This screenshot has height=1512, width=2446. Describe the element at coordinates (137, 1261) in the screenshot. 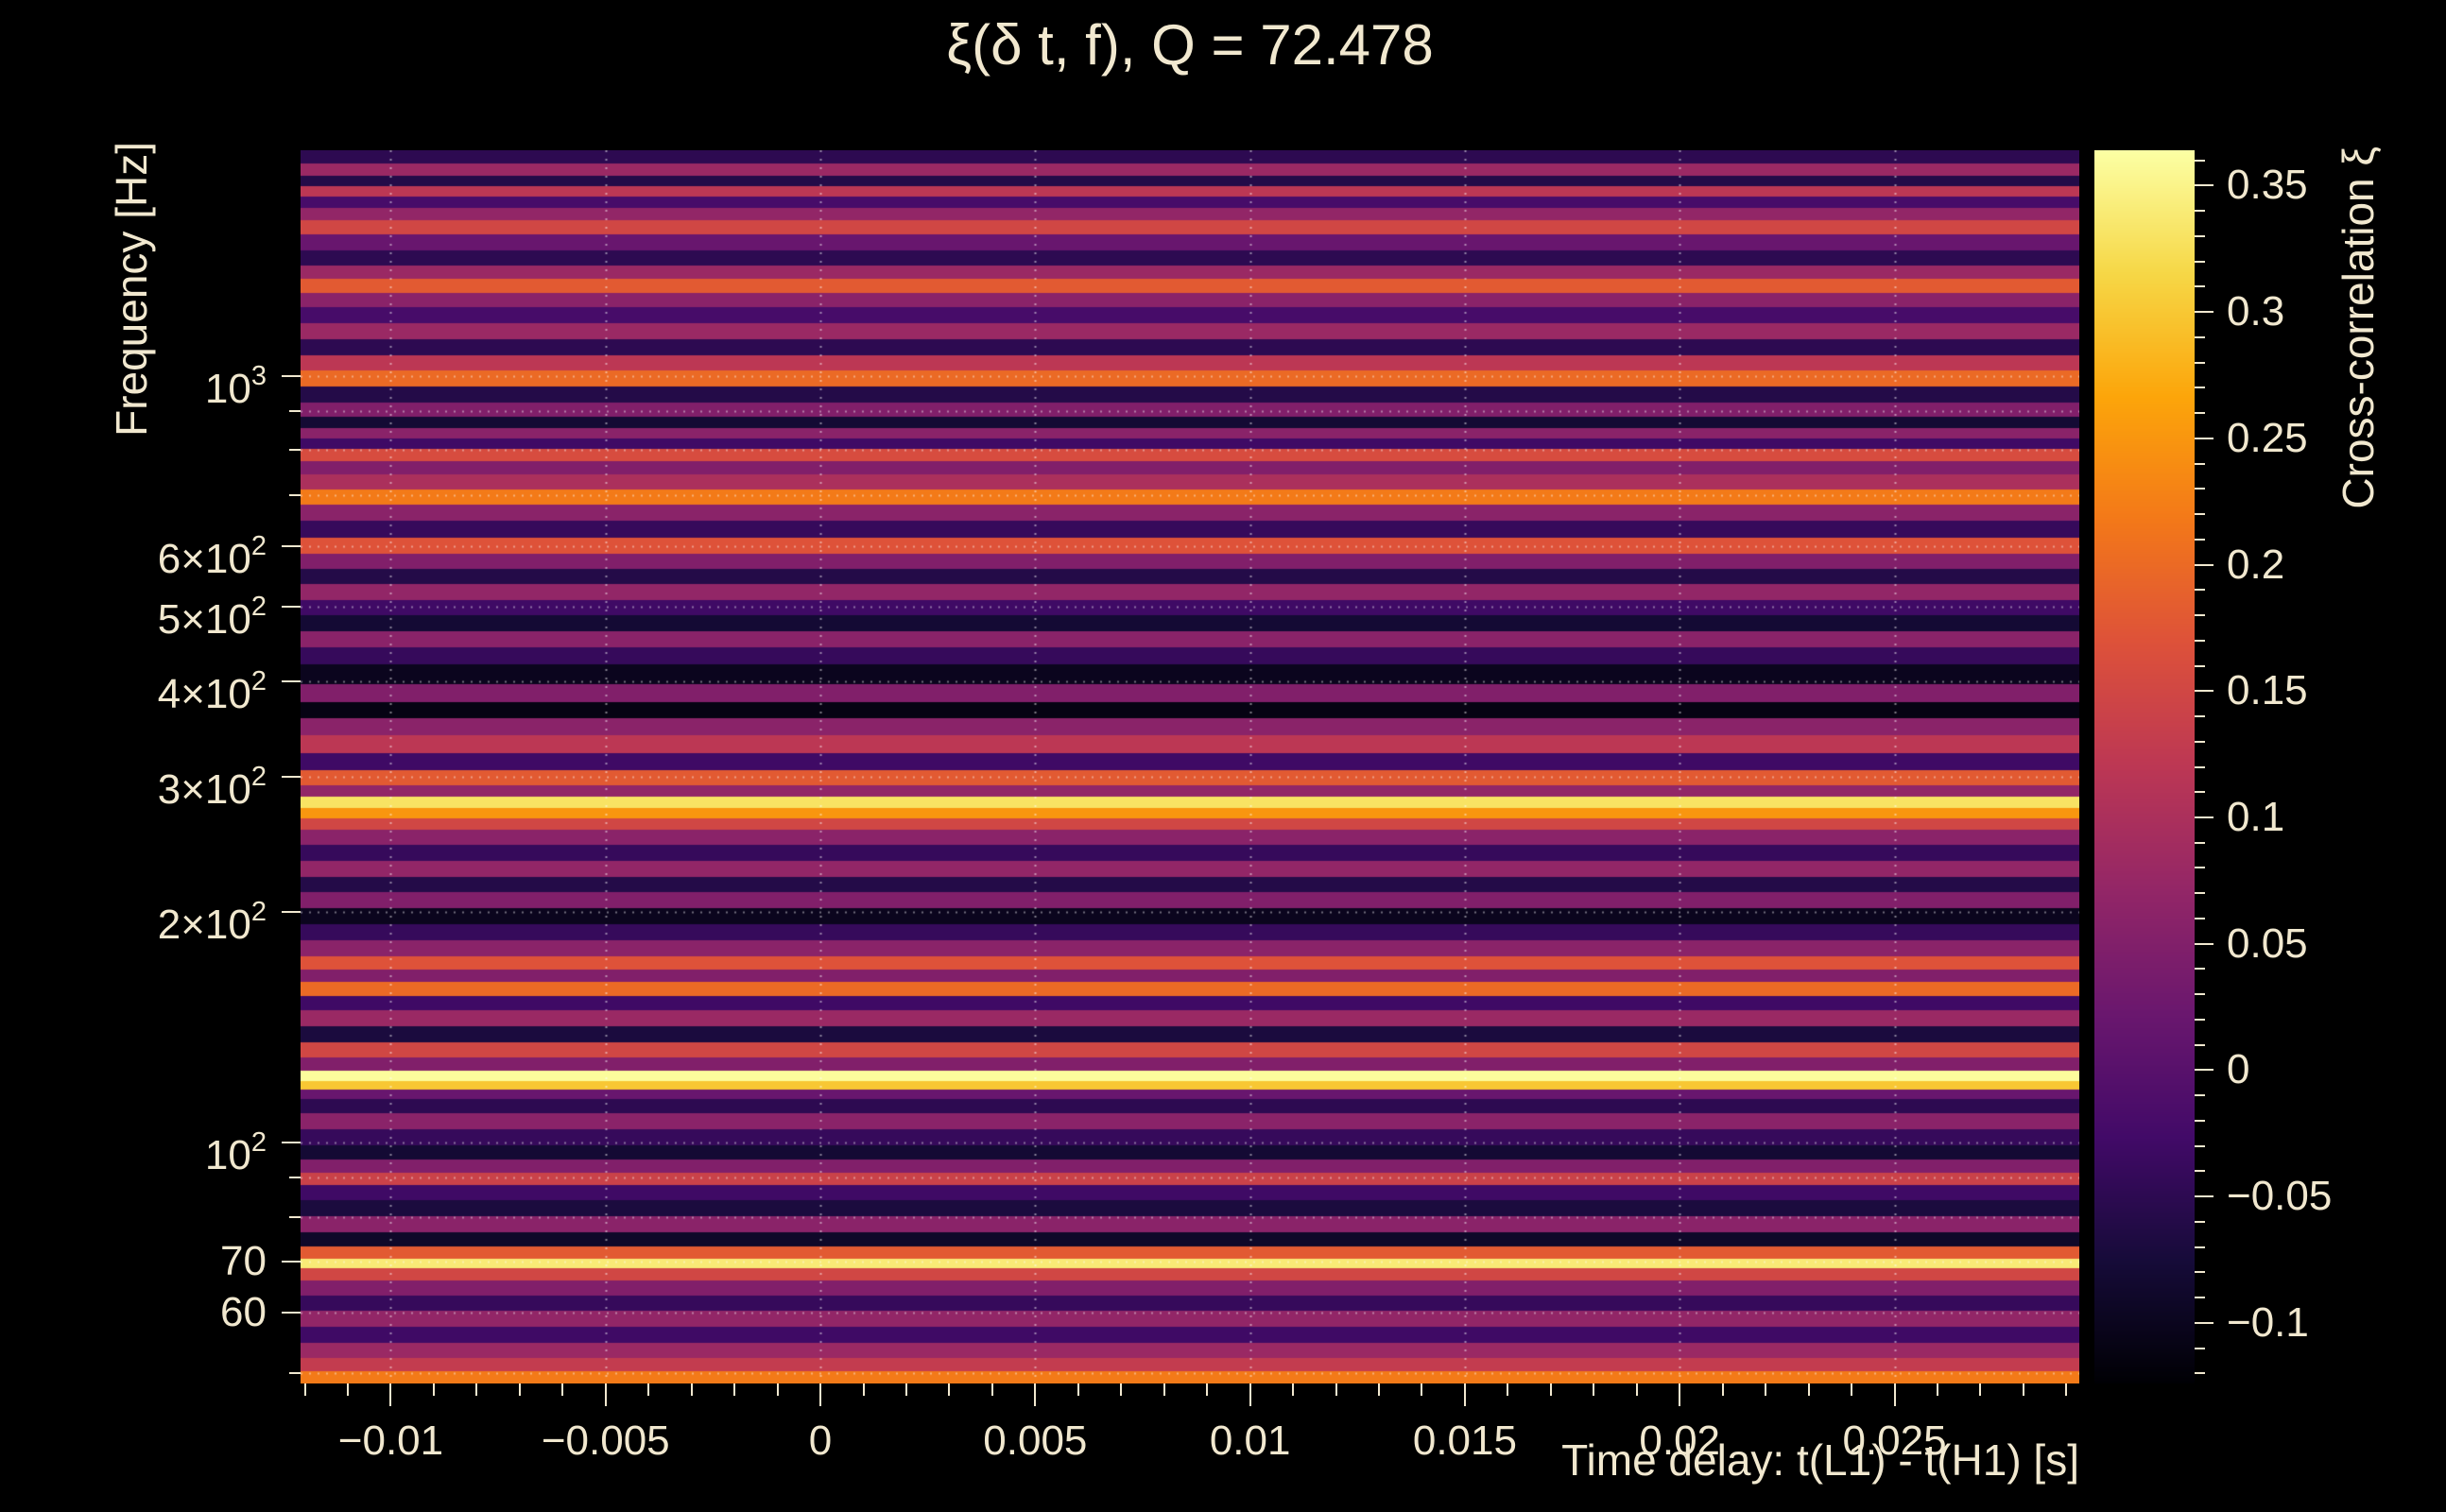

I see `y-tick-label: 70` at that location.